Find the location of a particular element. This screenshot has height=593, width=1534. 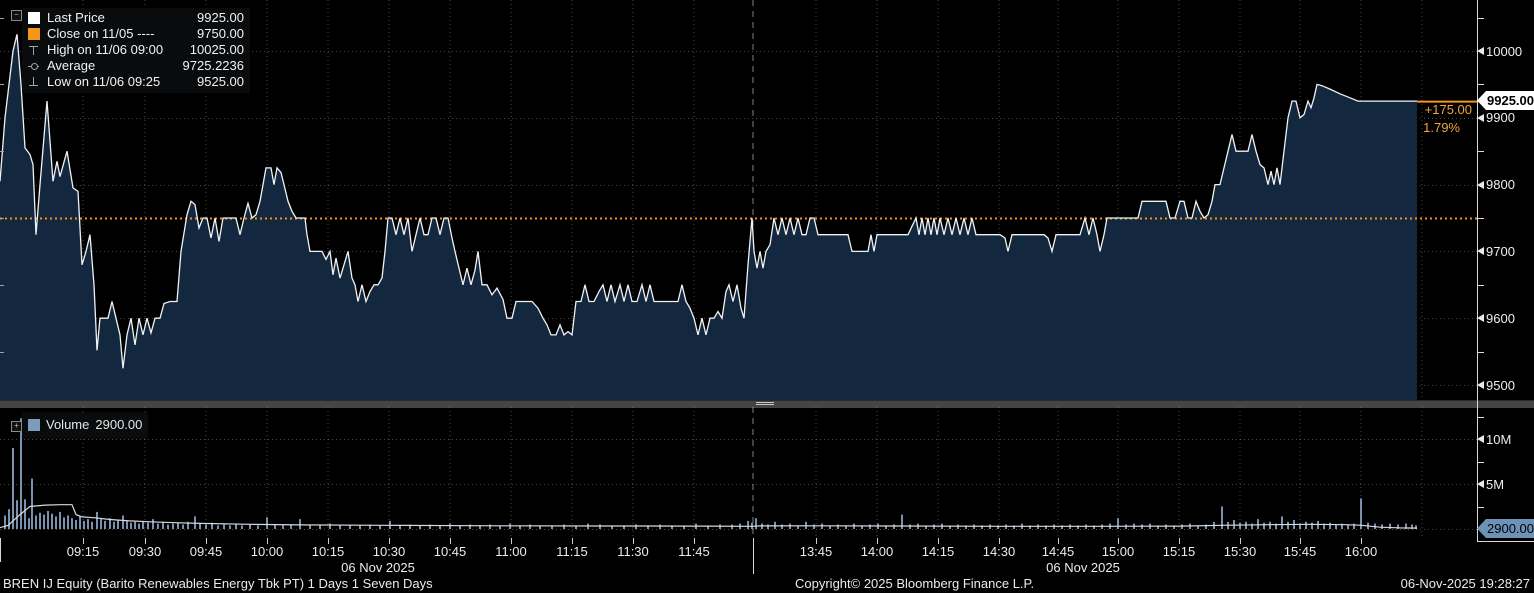

time-label-10:45: 10:45 is located at coordinates (450, 551).